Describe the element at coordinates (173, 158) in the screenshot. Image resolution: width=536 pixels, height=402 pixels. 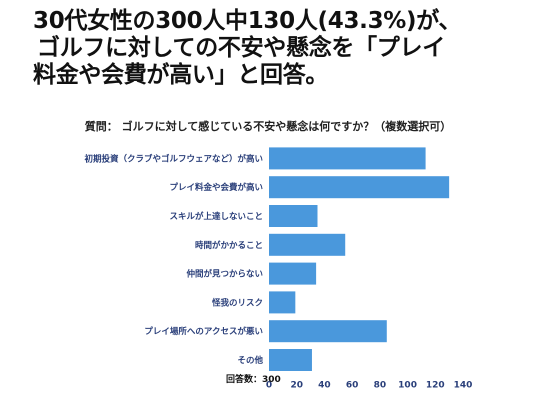
I see `category-label-1: 初期投資（クラブやゴルフウェアなど）が高い` at that location.